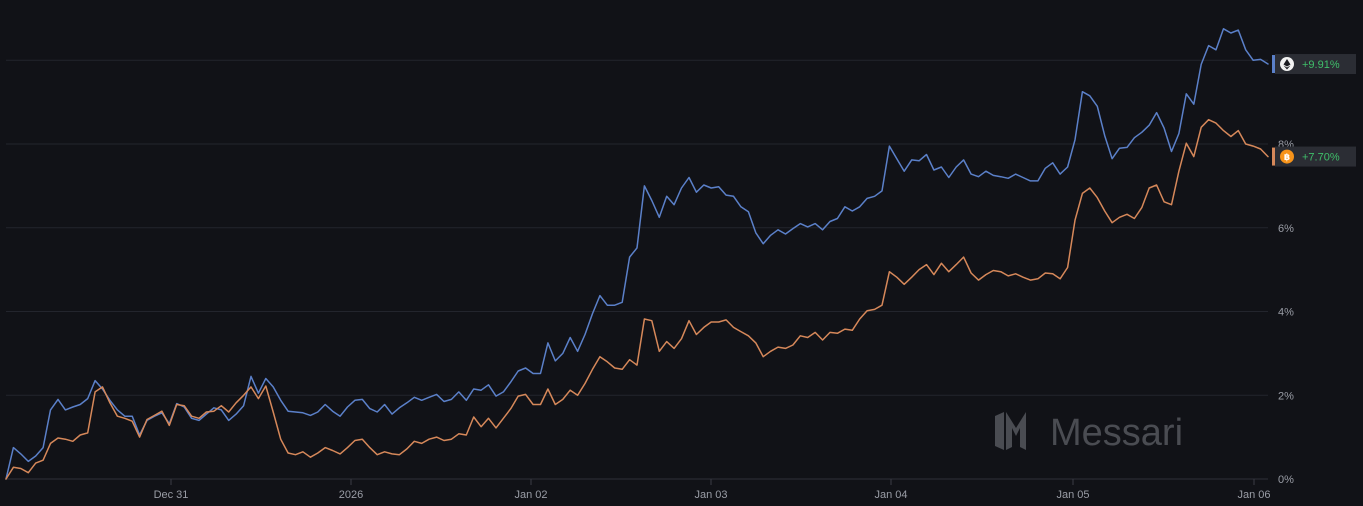 The height and width of the screenshot is (506, 1363). What do you see at coordinates (1072, 495) in the screenshot?
I see `x-tick-label: Jan 05` at bounding box center [1072, 495].